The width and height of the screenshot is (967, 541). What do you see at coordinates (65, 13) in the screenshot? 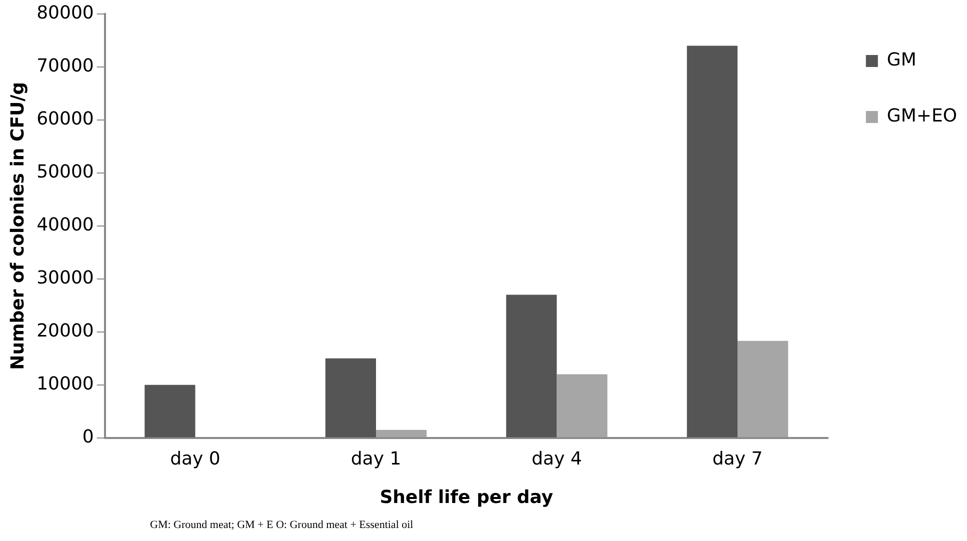
I see `y-tick-label: 80000` at bounding box center [65, 13].